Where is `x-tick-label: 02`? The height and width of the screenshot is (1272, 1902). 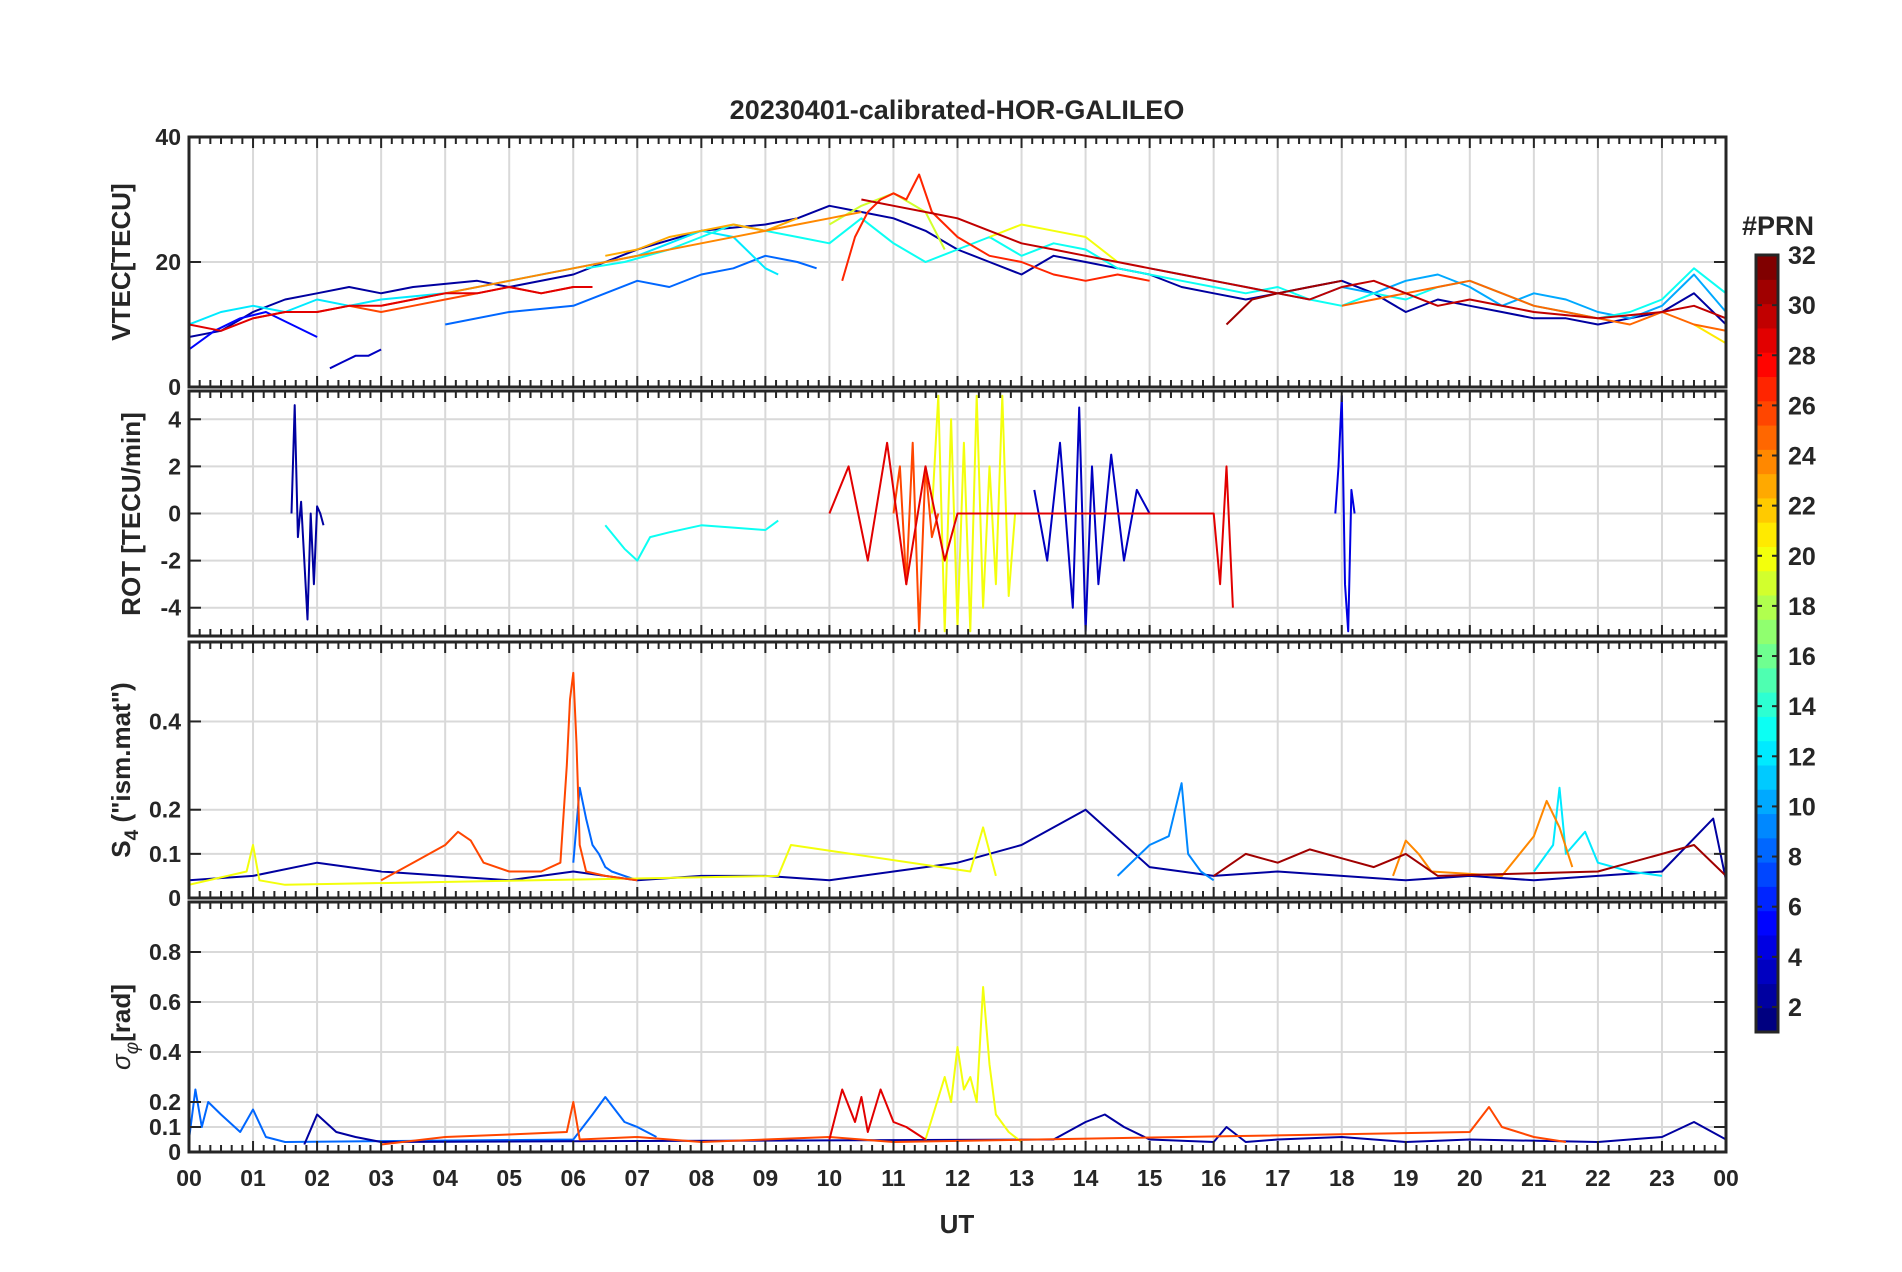 x-tick-label: 02 is located at coordinates (317, 1178).